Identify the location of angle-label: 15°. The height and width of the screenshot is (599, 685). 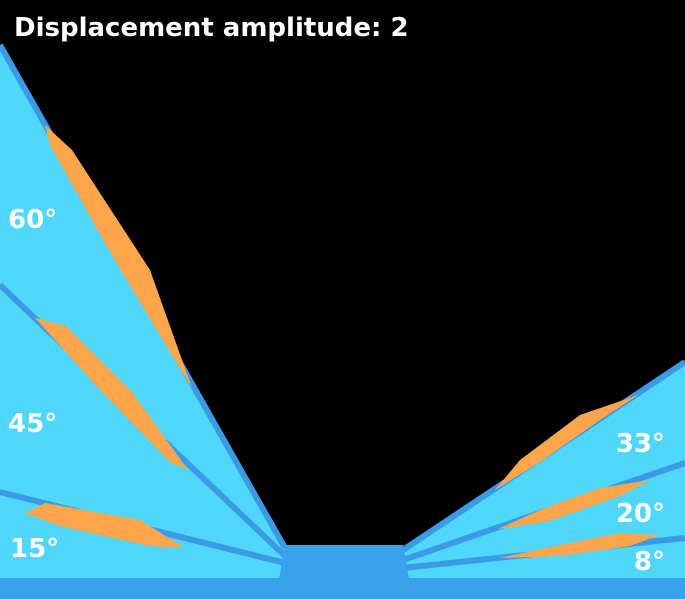
(34, 549).